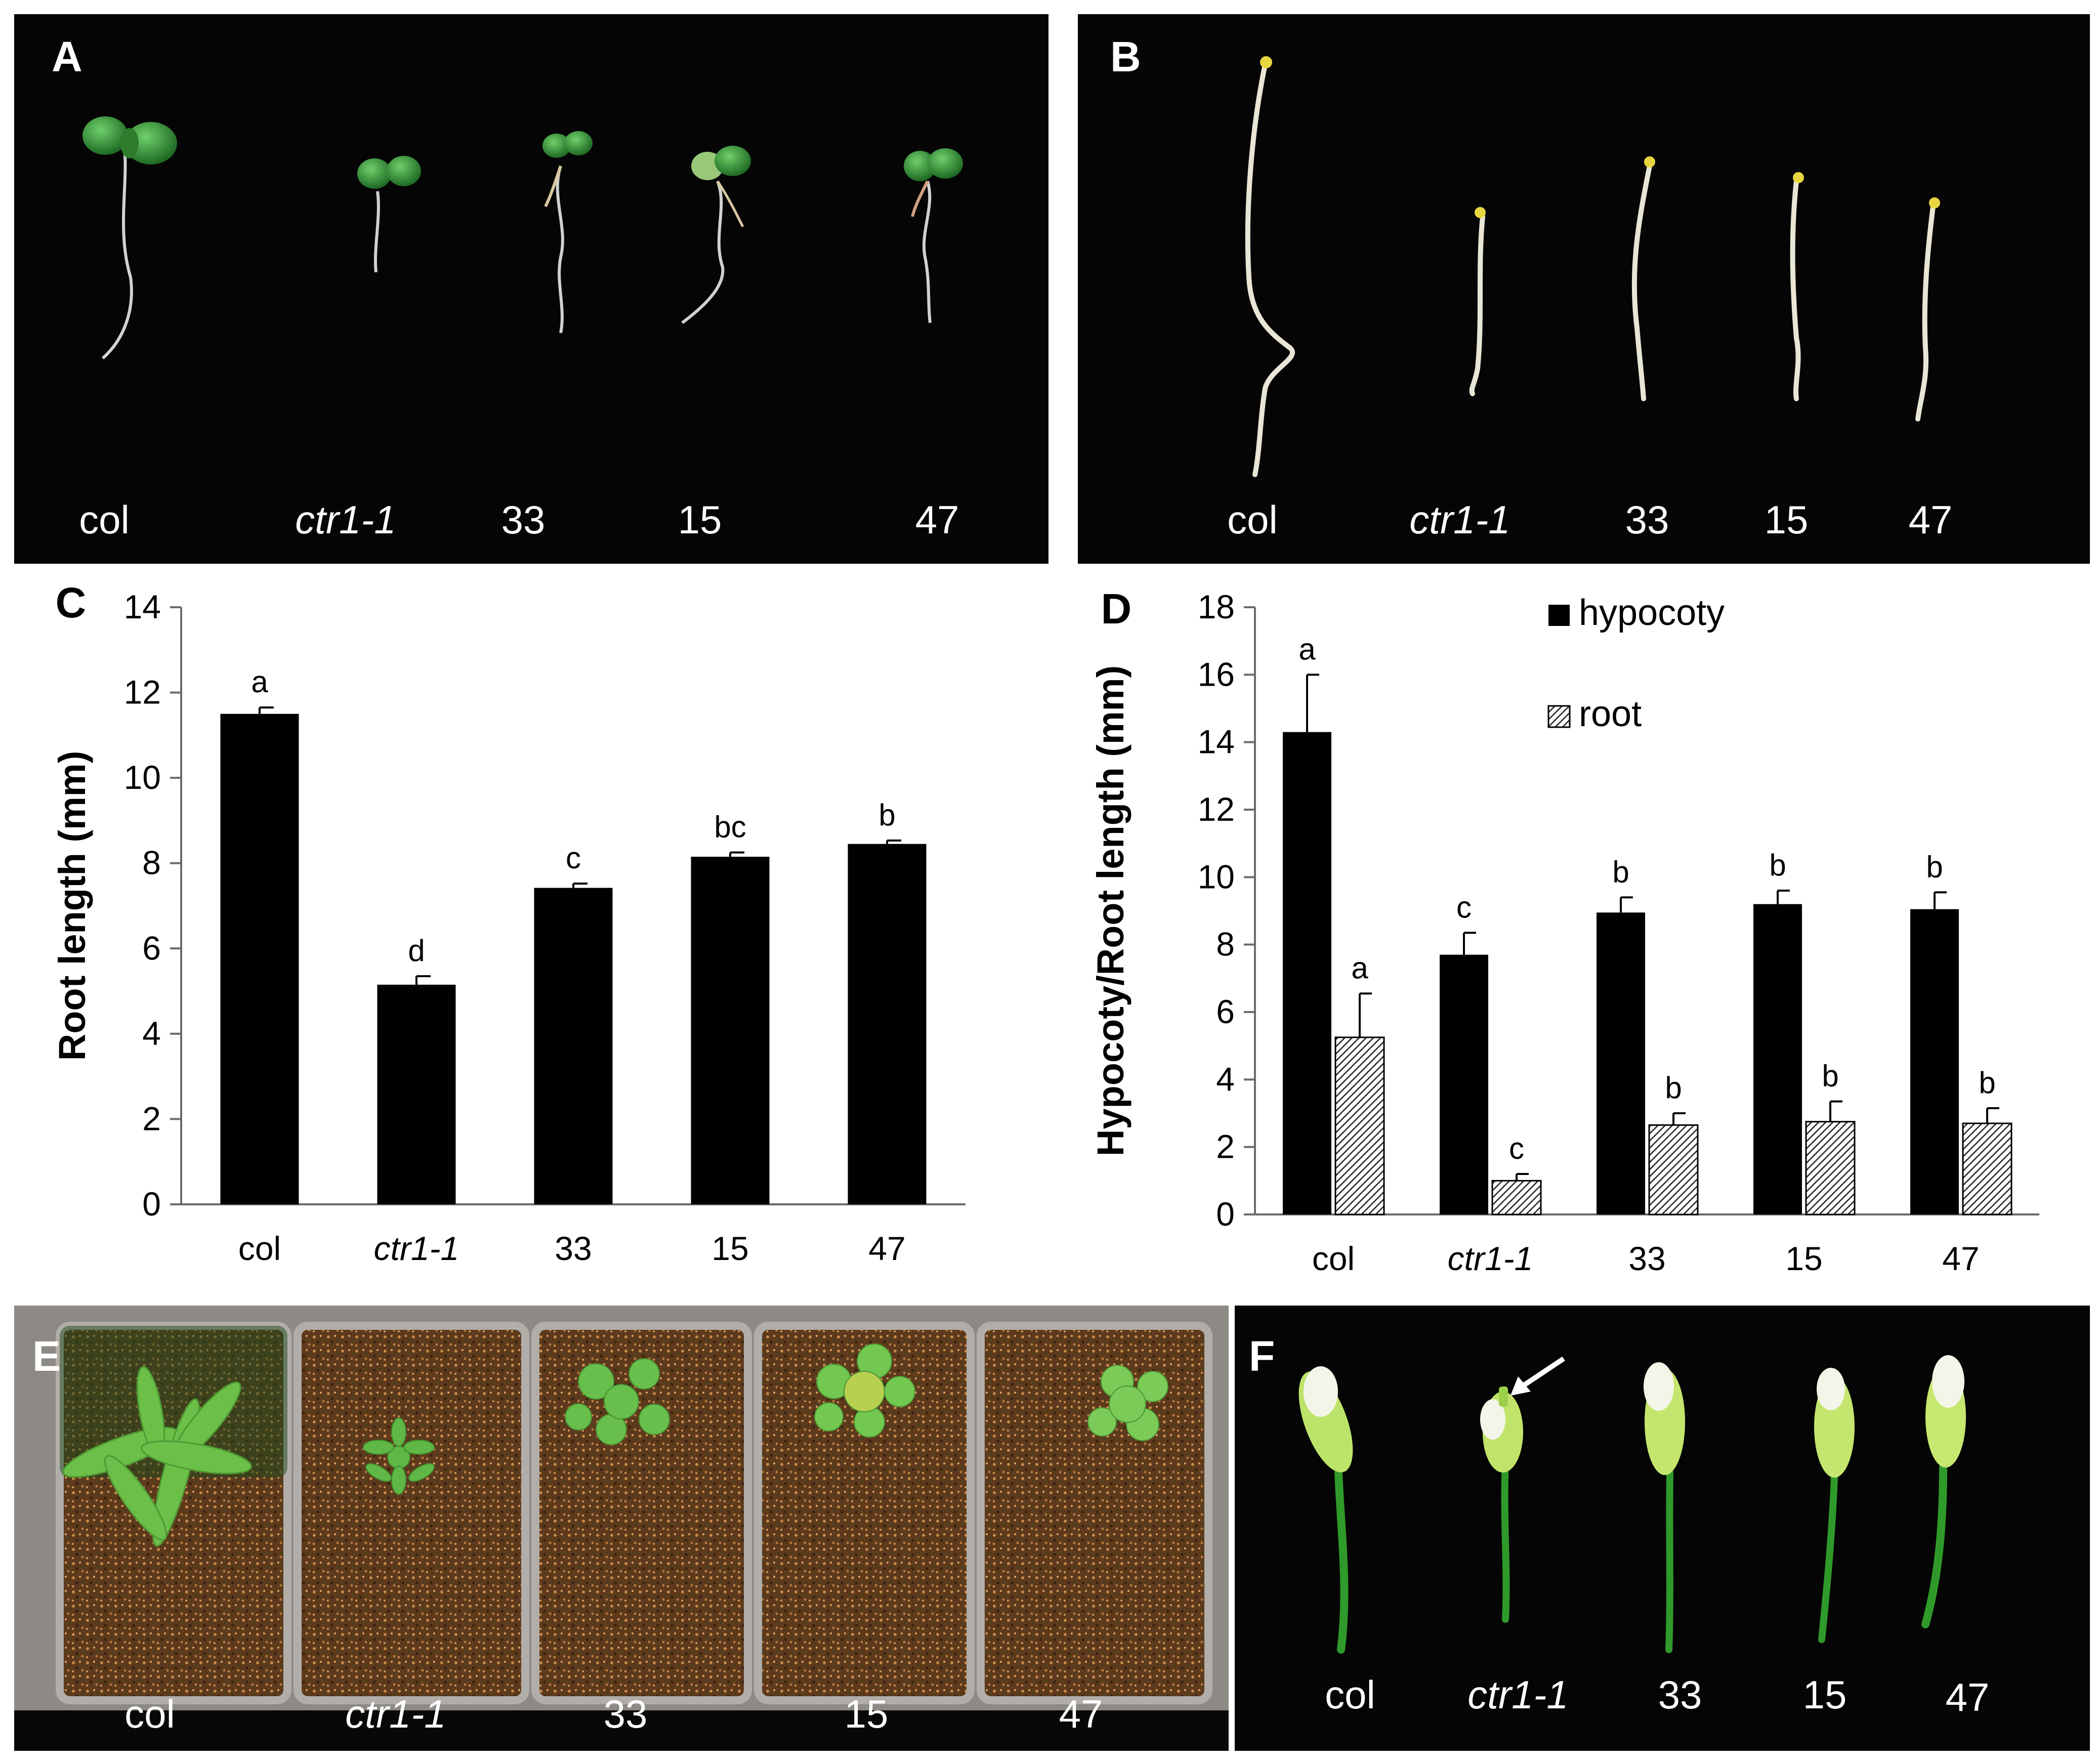 The image size is (2098, 1764). Describe the element at coordinates (621, 1508) in the screenshot. I see `rosette-pots-photo` at that location.